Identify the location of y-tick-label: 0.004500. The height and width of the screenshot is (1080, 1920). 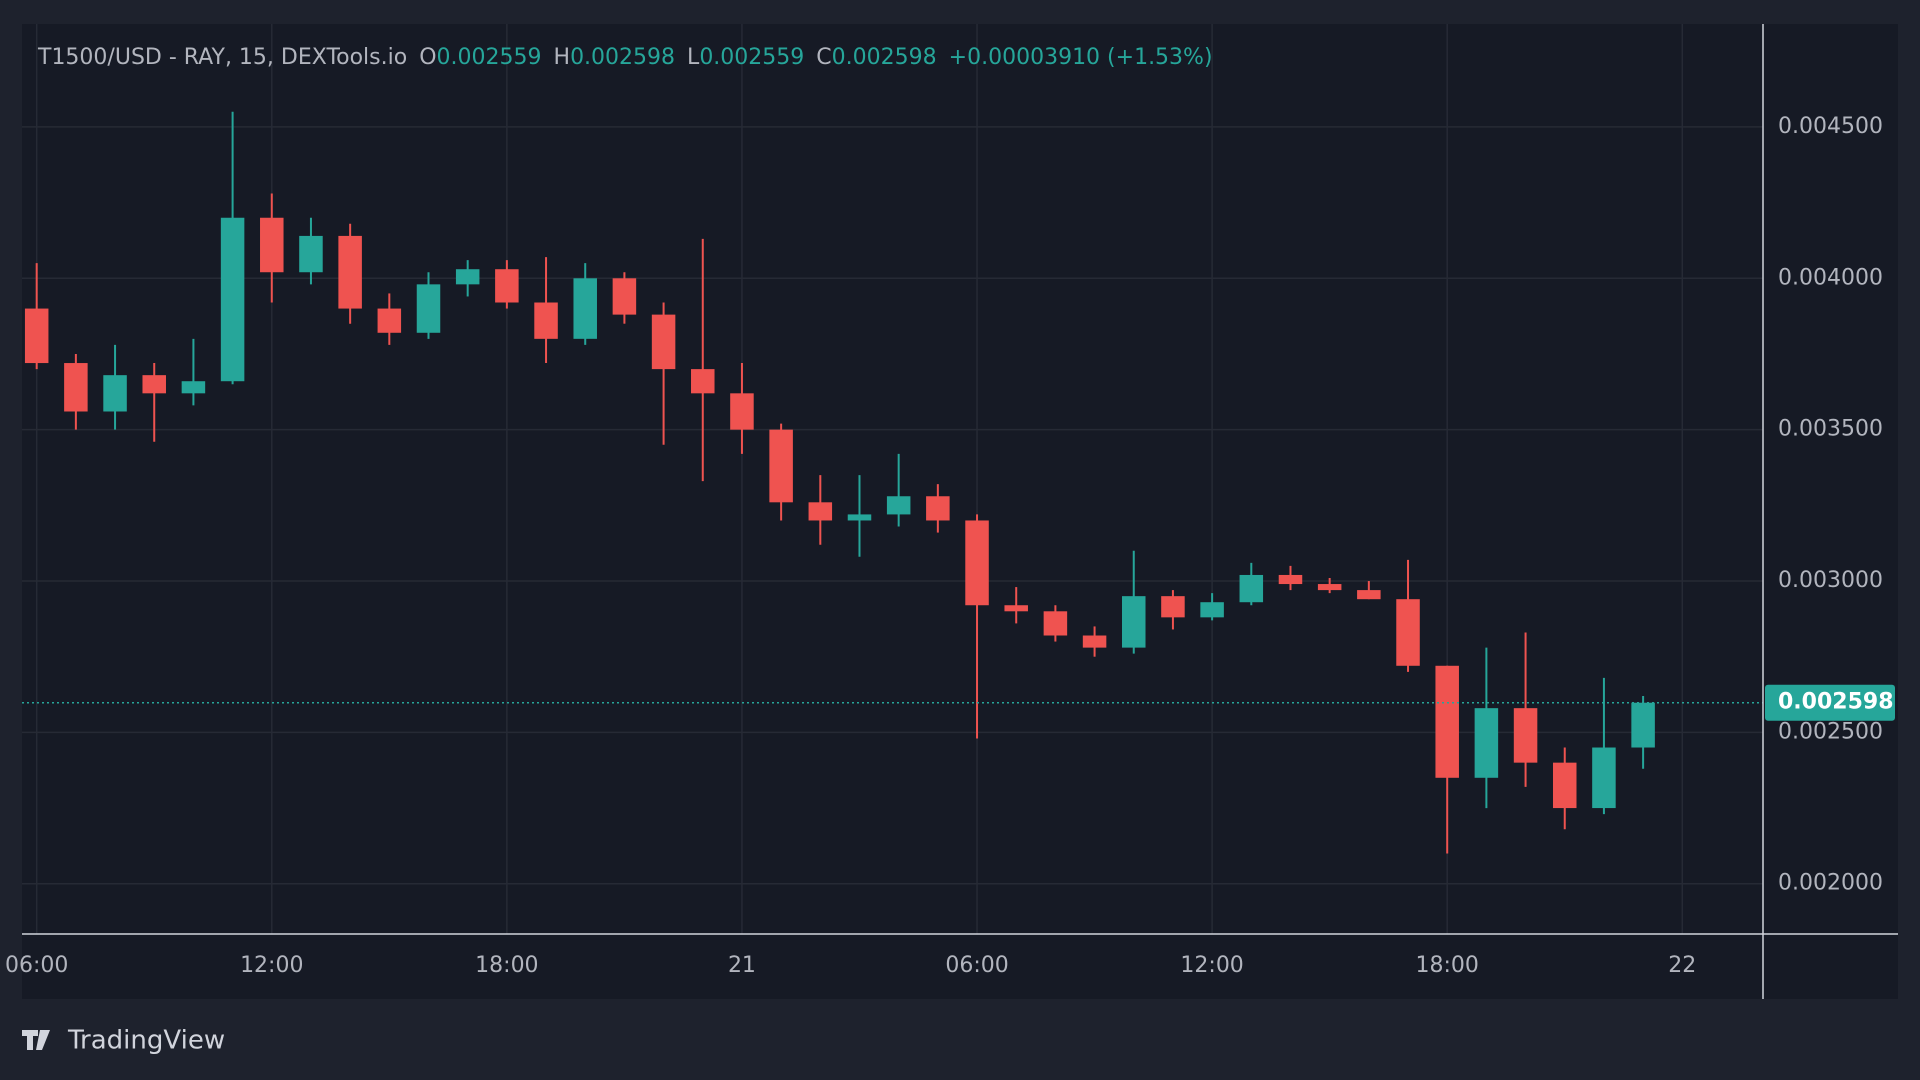
(1830, 126).